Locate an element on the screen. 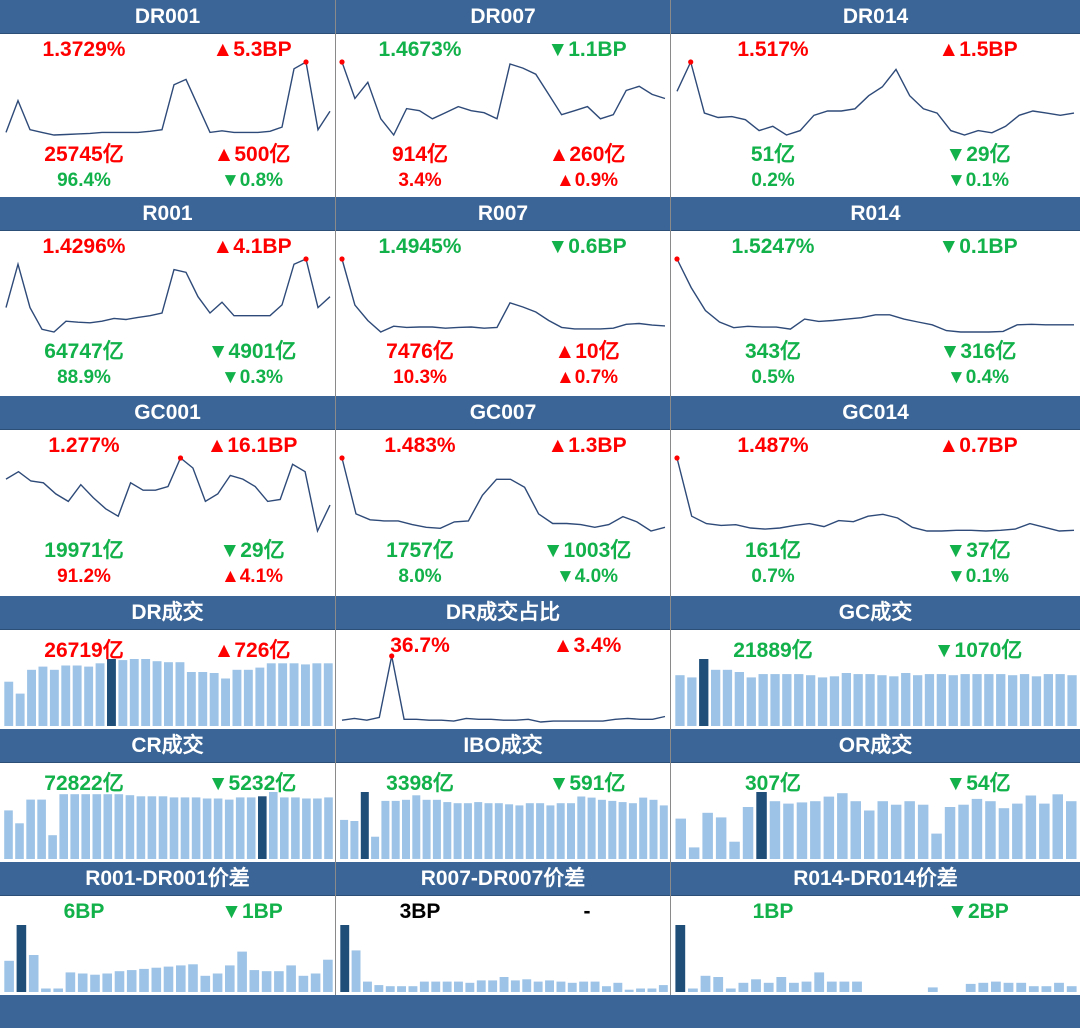  share-change: ▼0.4% is located at coordinates (978, 377).